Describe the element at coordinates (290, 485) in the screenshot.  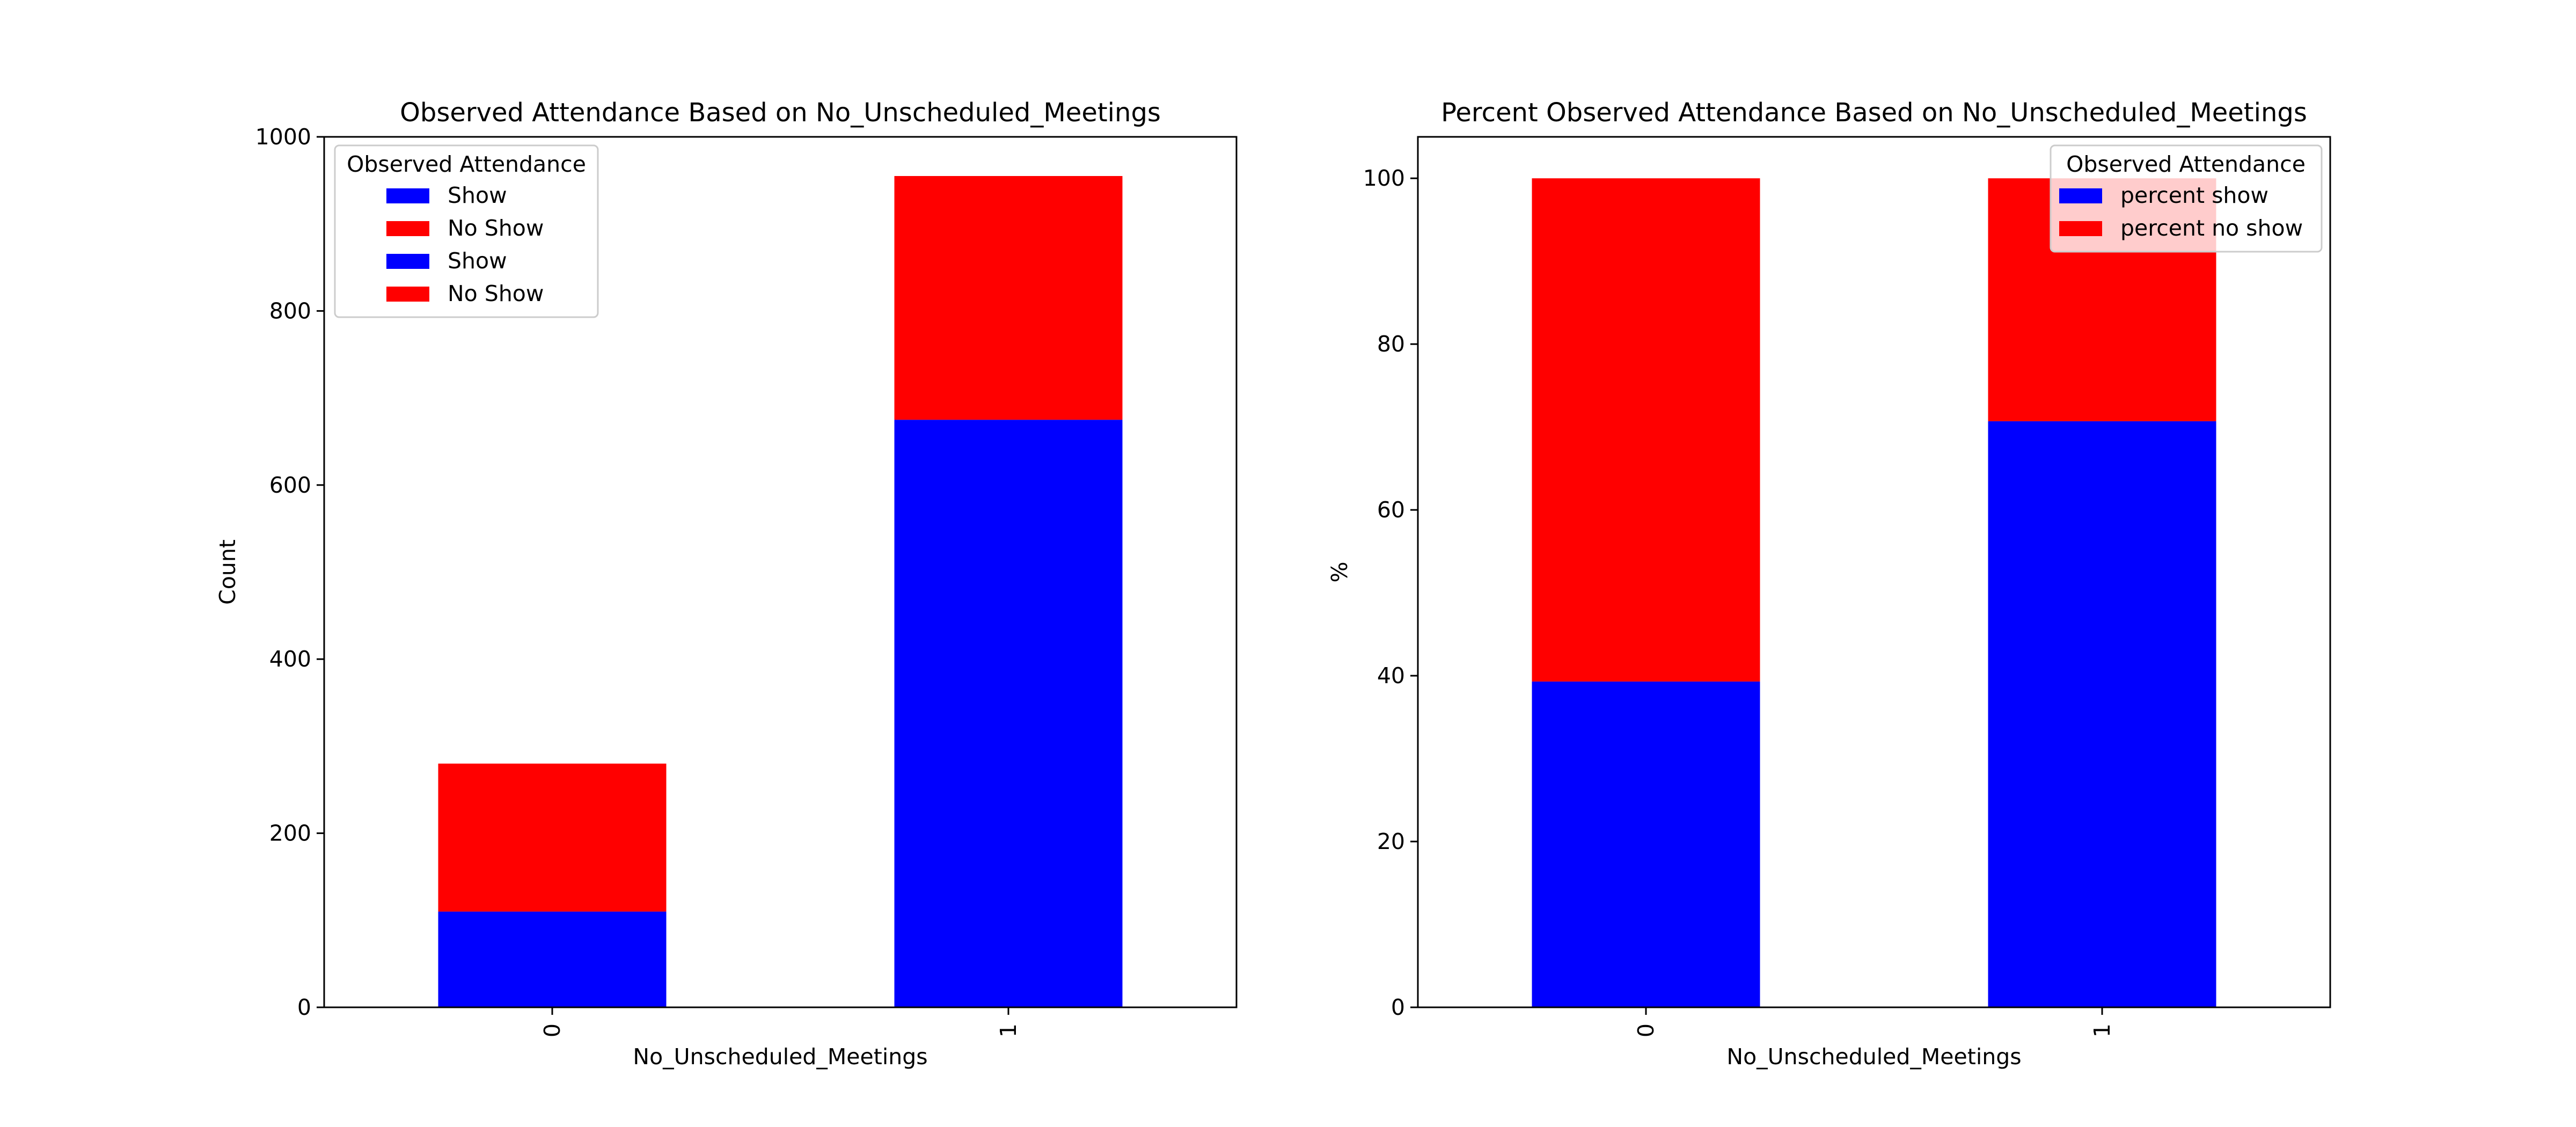
I see `y-tick-label: 600` at that location.